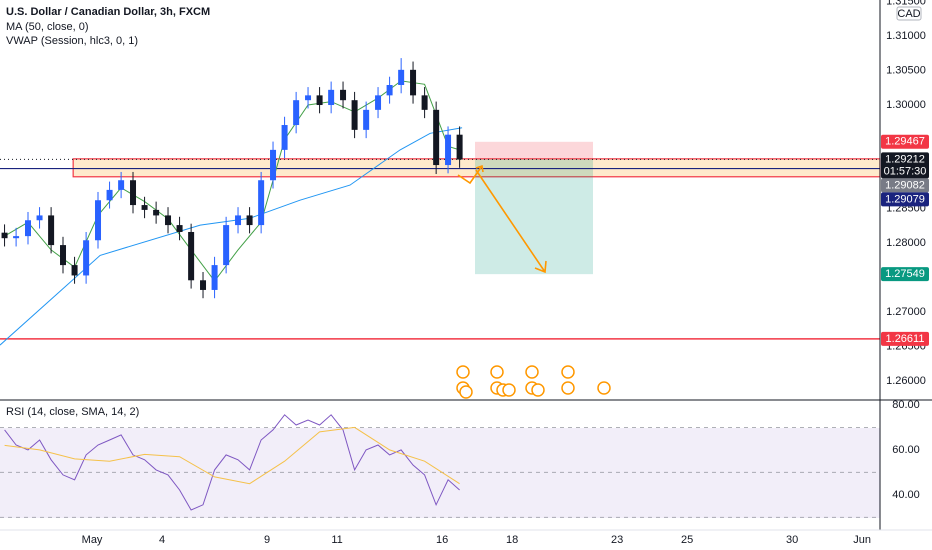 The image size is (932, 550). I want to click on y-tick-label: 80.00, so click(906, 405).